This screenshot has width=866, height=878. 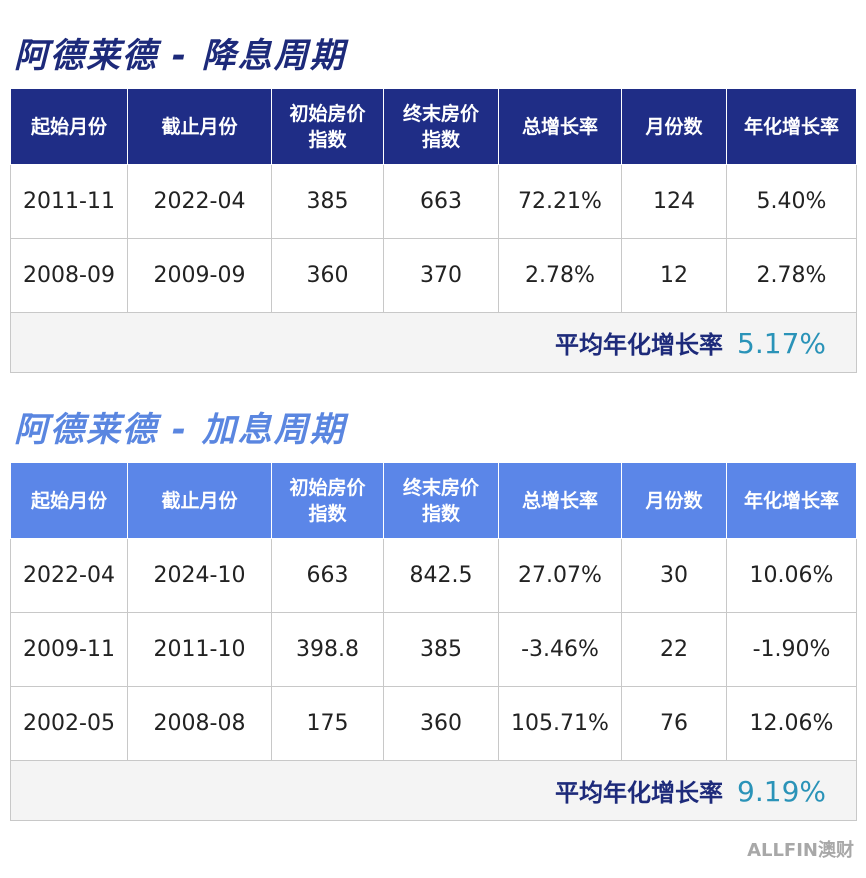 I want to click on section-title: 阿德莱德 - 降息周期, so click(x=180, y=56).